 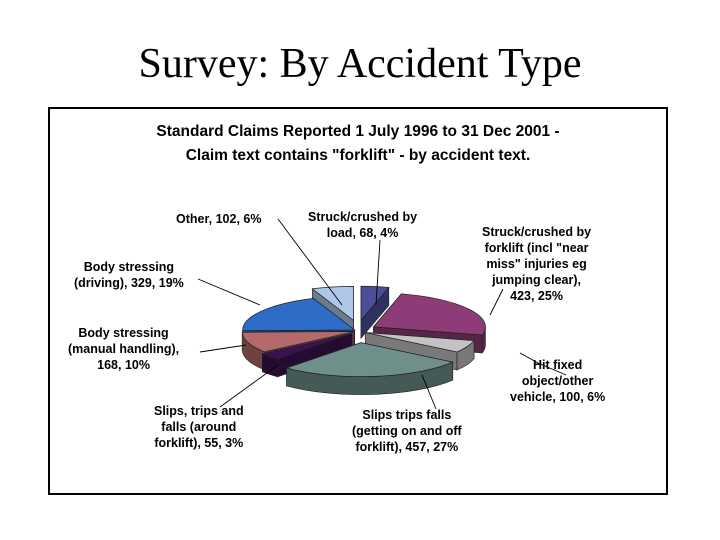 I want to click on pie-slice-struck-by-load, so click(x=375, y=312).